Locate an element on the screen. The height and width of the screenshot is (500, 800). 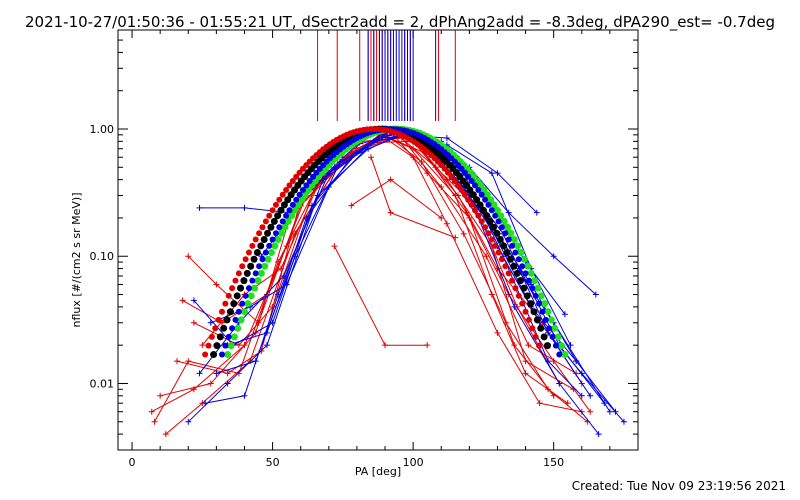
x-tick-label: 50 is located at coordinates (273, 462).